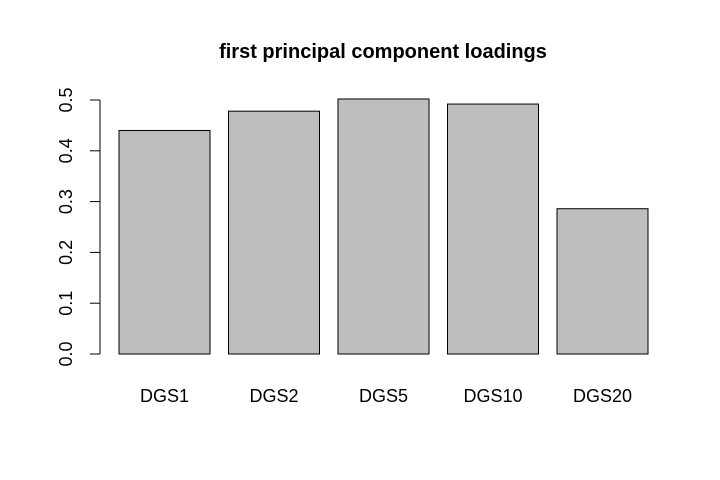 The height and width of the screenshot is (480, 720). I want to click on x-tick-label: DGS5, so click(383, 396).